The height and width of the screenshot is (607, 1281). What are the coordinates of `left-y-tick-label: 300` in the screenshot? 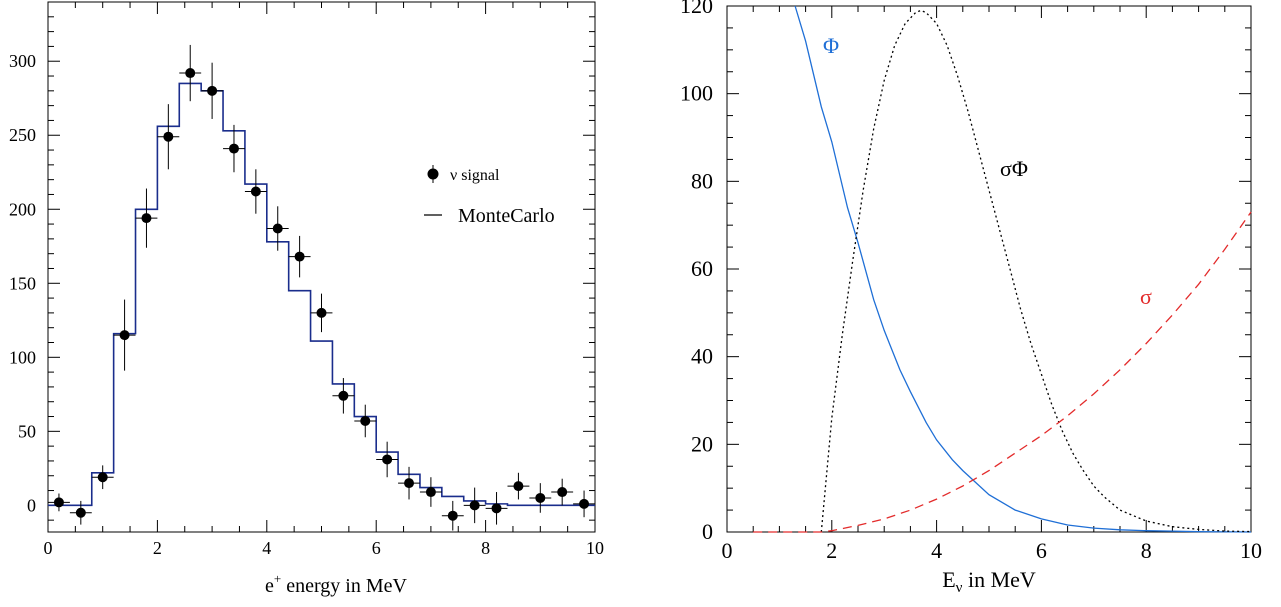 It's located at (22, 61).